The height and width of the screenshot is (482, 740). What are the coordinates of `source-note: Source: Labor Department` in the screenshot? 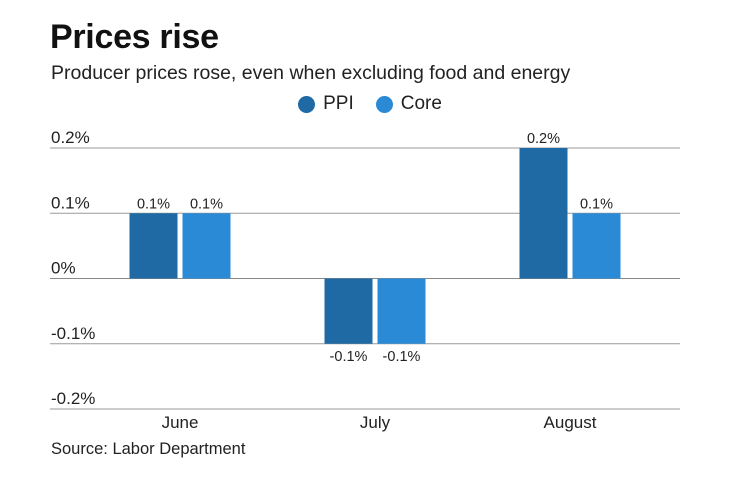 It's located at (148, 449).